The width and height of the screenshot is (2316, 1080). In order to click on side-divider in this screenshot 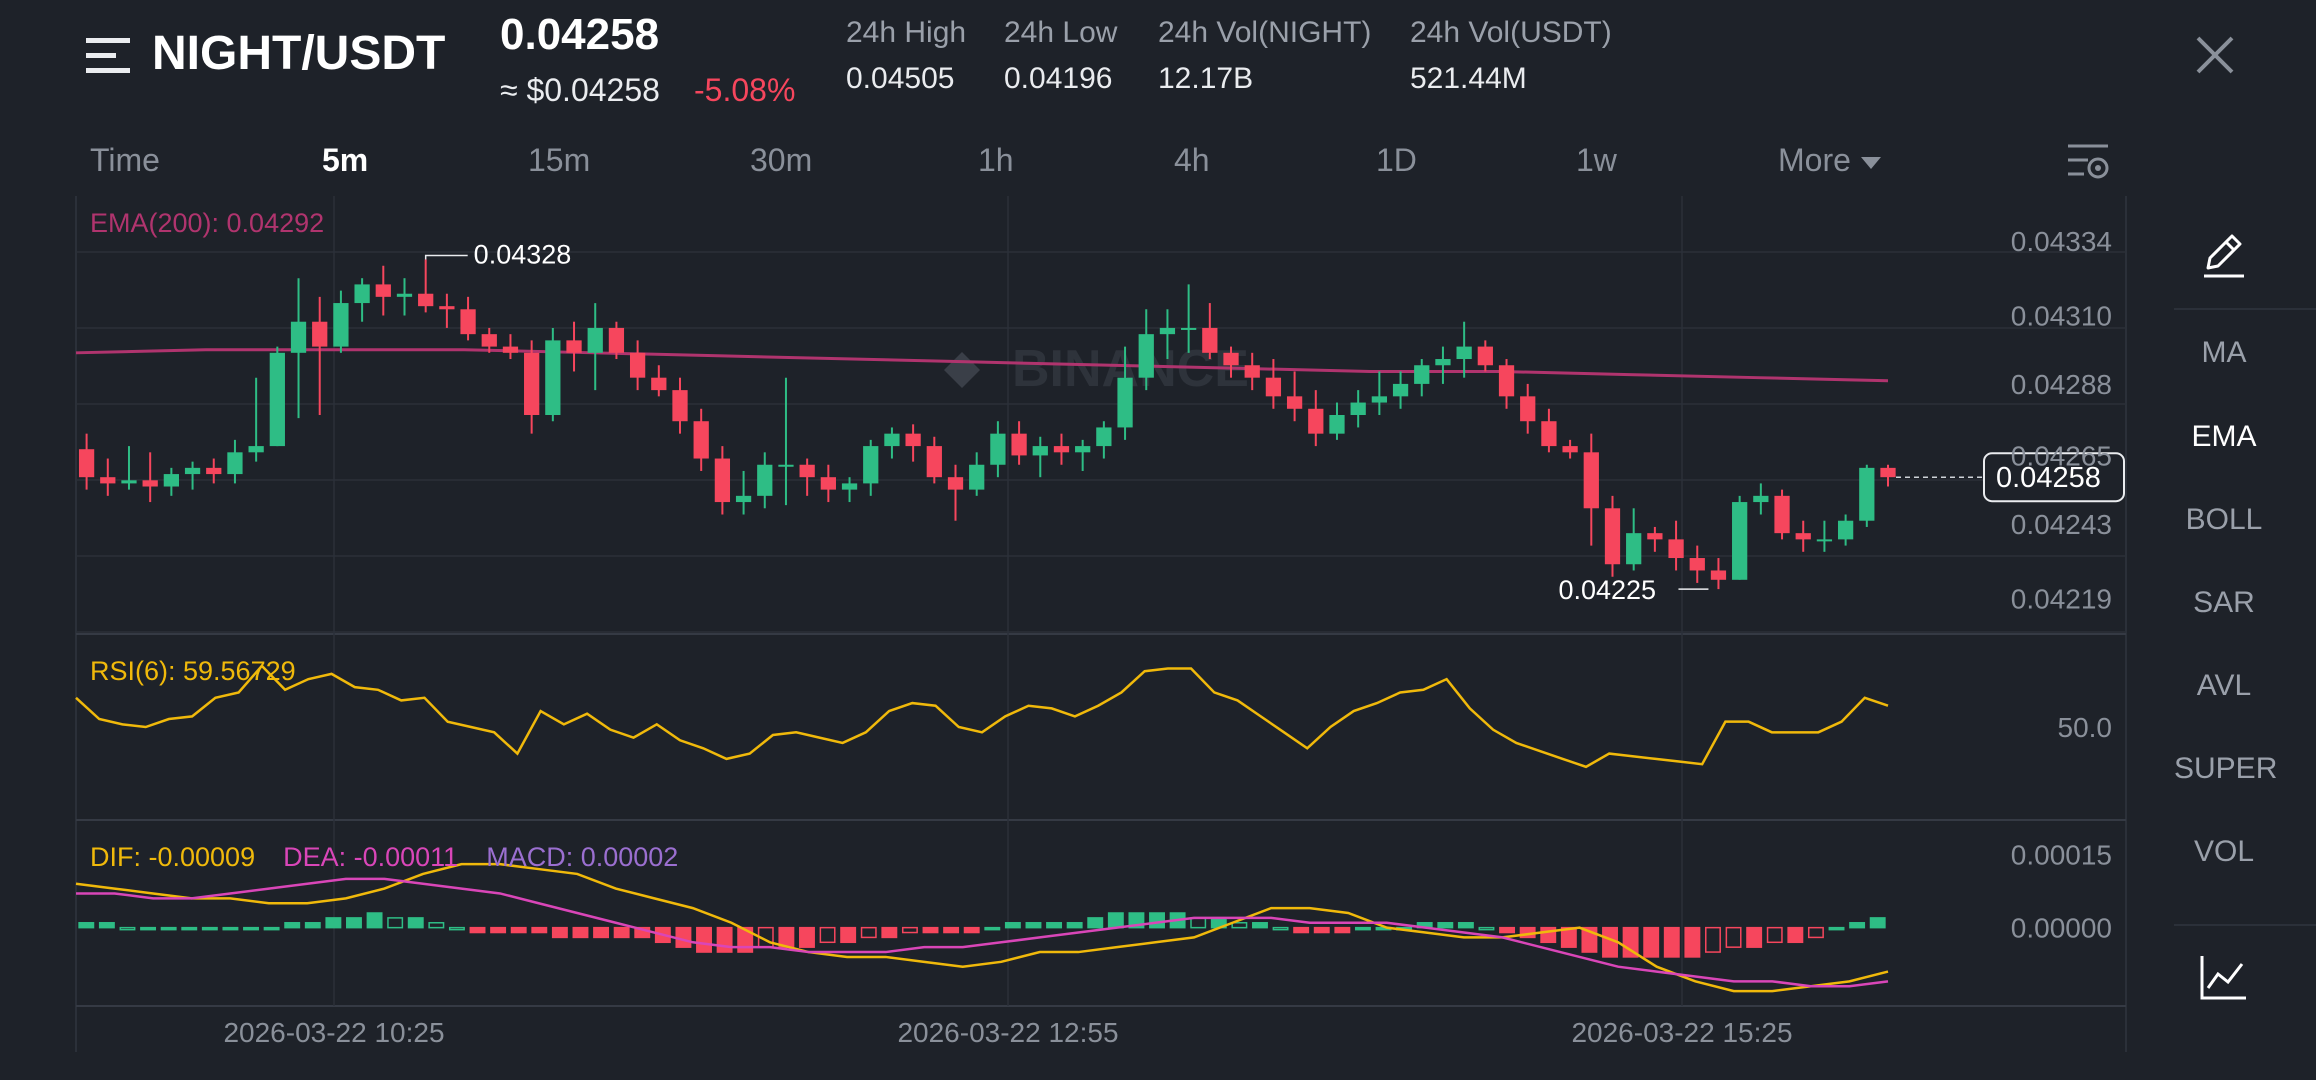, I will do `click(2245, 925)`.